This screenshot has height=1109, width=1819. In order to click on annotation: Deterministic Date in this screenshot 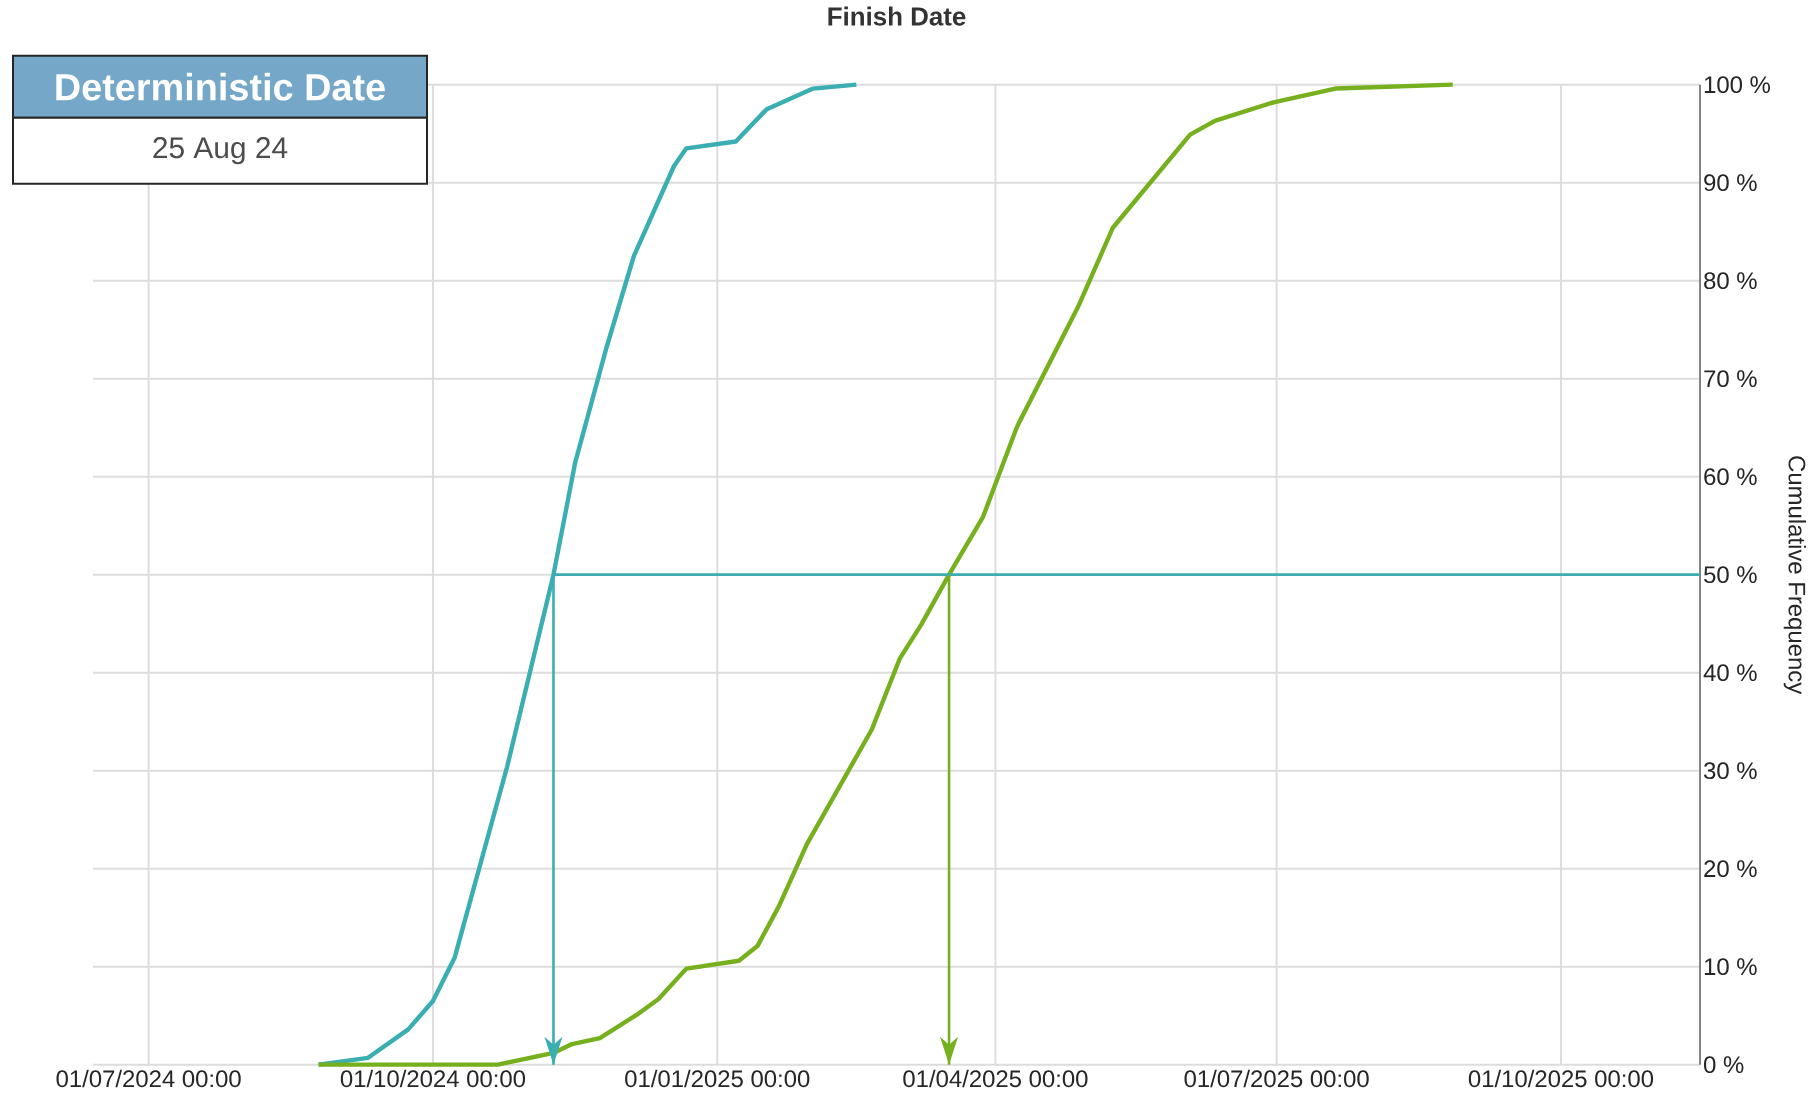, I will do `click(220, 86)`.